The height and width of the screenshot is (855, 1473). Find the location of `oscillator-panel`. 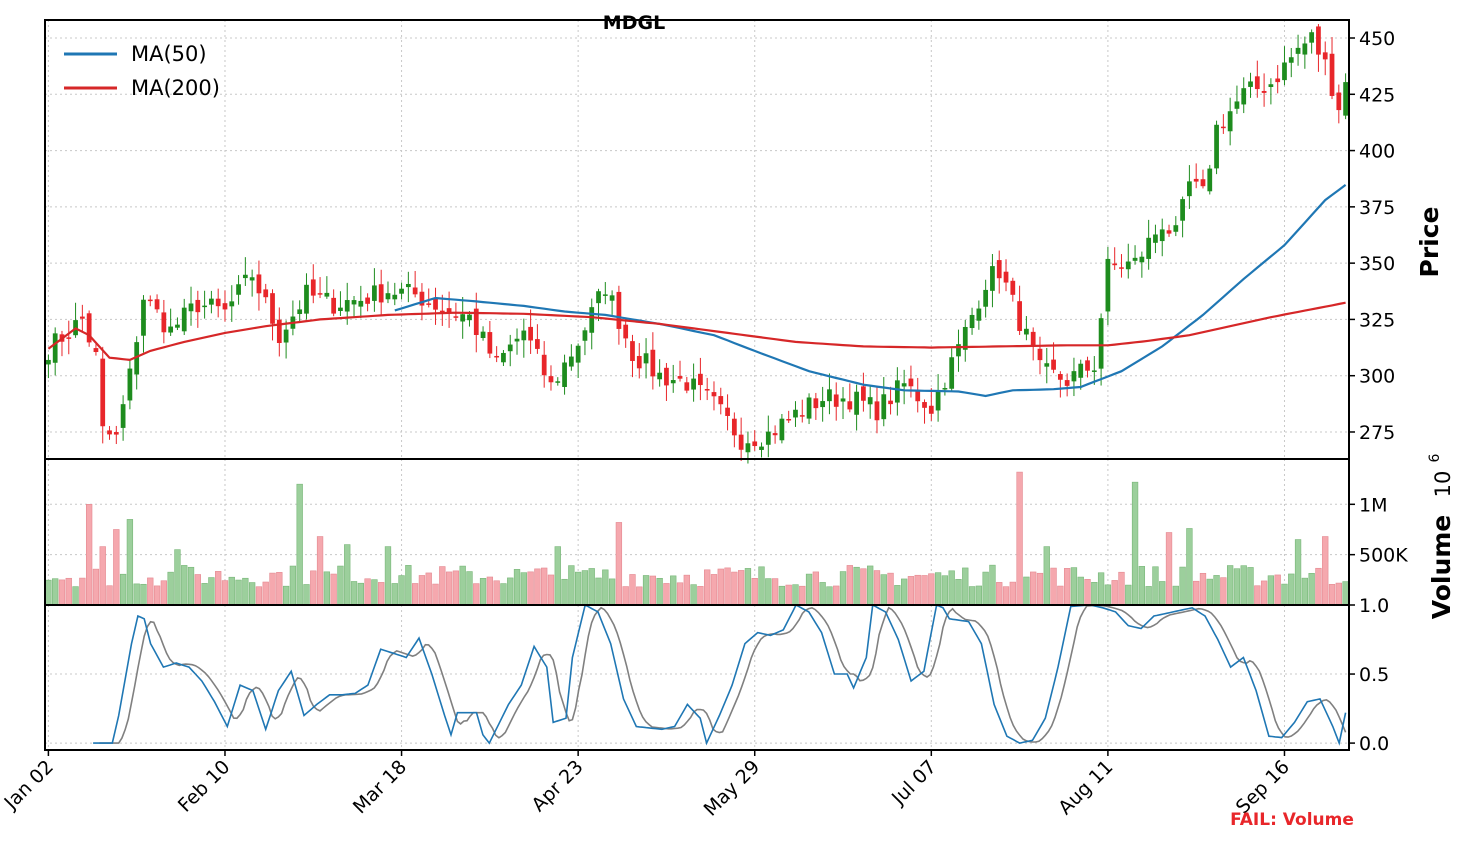

oscillator-panel is located at coordinates (720, 674).